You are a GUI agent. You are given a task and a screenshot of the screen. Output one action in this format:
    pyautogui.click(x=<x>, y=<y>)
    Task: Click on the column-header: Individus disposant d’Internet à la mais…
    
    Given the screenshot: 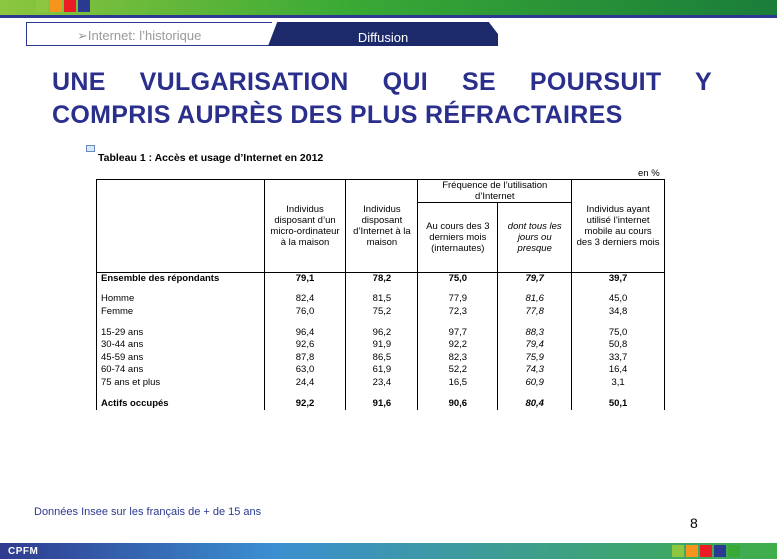 What is the action you would take?
    pyautogui.click(x=382, y=226)
    